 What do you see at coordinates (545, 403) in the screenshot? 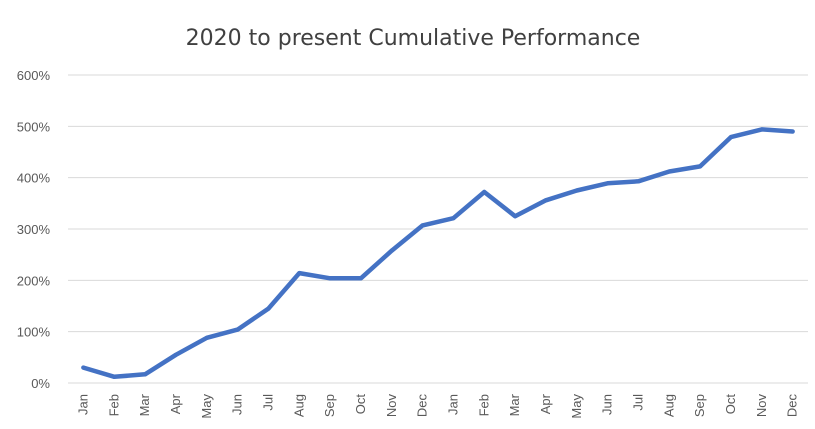
I see `x-tick-label-15: Apr` at bounding box center [545, 403].